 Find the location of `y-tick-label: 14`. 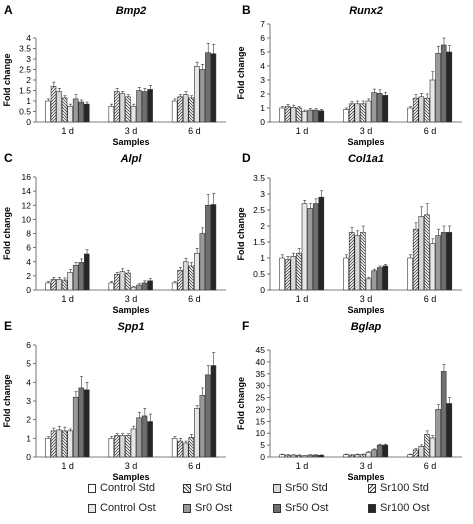

y-tick-label: 14 is located at coordinates (27, 191).